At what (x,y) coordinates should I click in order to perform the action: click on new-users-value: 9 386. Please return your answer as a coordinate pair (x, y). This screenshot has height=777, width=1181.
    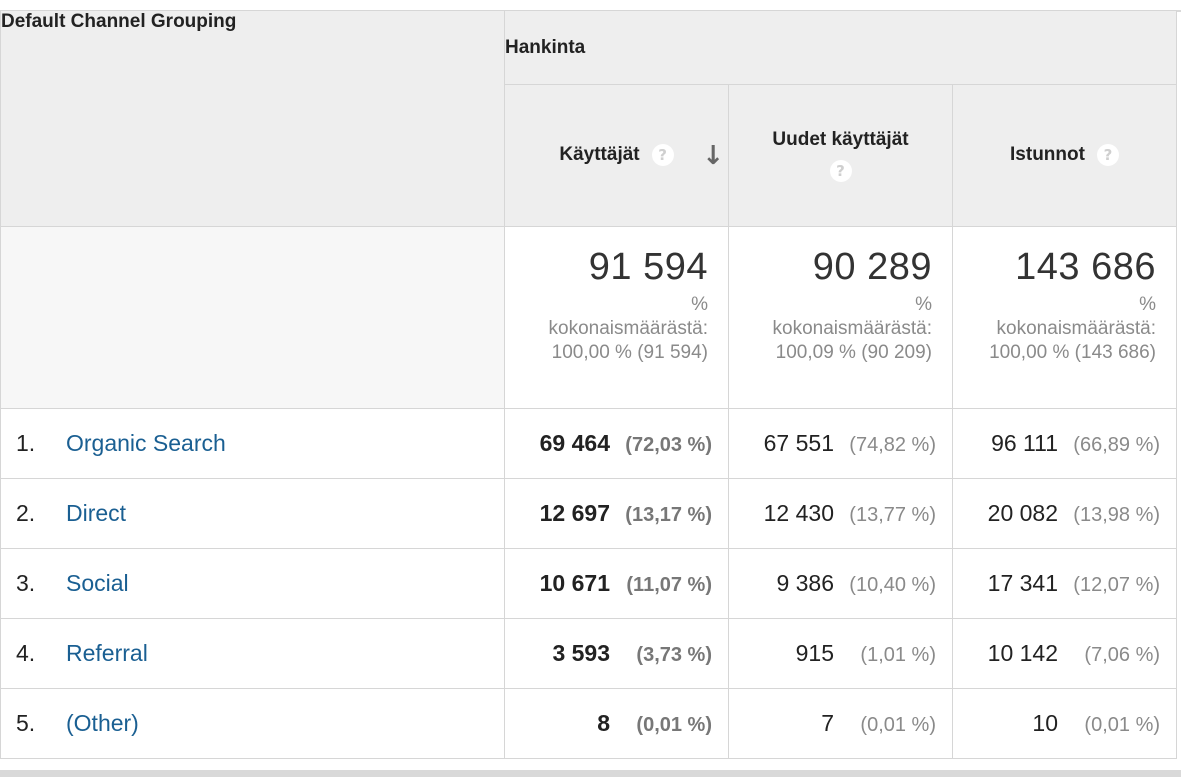
    Looking at the image, I should click on (805, 583).